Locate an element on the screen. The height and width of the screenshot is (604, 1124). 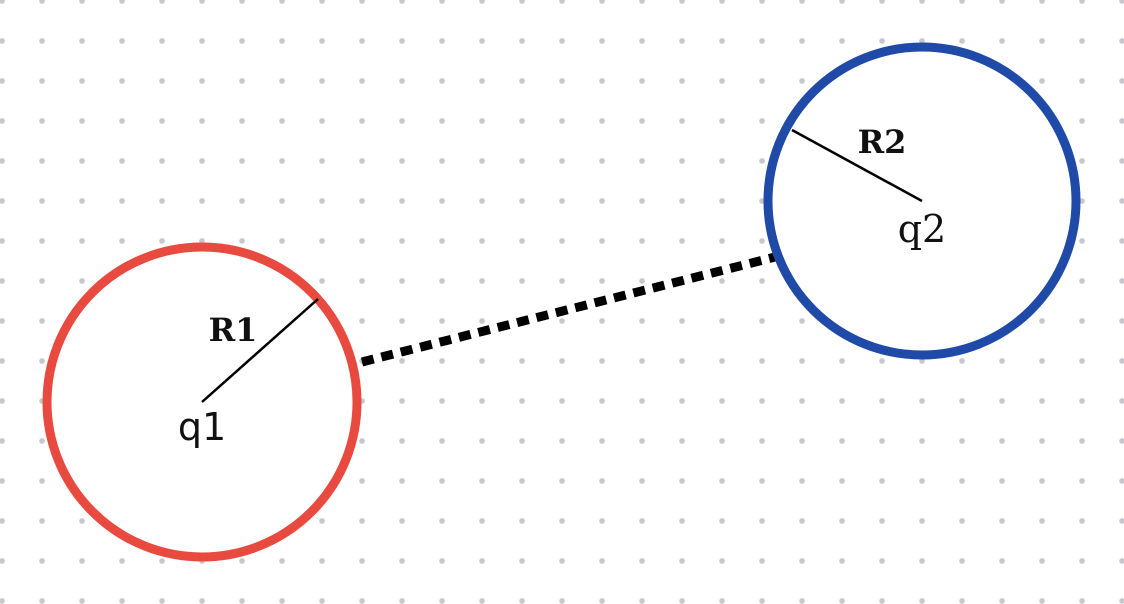
radius-label-r2: R2 is located at coordinates (882, 142).